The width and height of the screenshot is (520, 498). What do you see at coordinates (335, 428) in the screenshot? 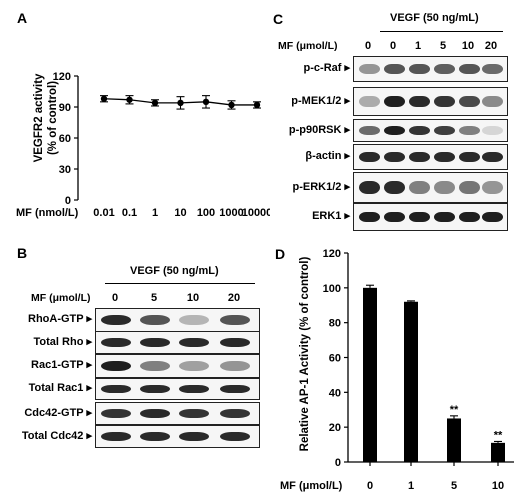
I see `panel-d-ytick-label: 20` at bounding box center [335, 428].